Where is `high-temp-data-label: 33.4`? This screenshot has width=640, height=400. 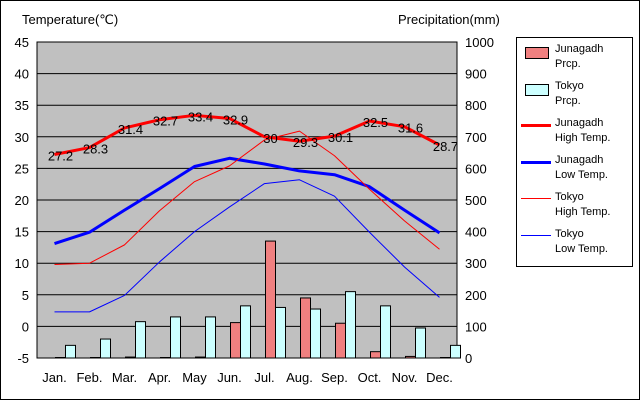 high-temp-data-label: 33.4 is located at coordinates (200, 116).